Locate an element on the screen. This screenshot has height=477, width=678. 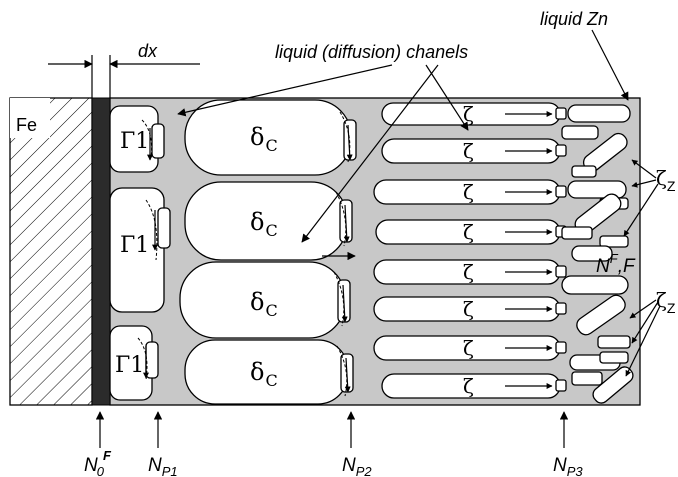
zeta-z-crystals is located at coordinates (597, 254).